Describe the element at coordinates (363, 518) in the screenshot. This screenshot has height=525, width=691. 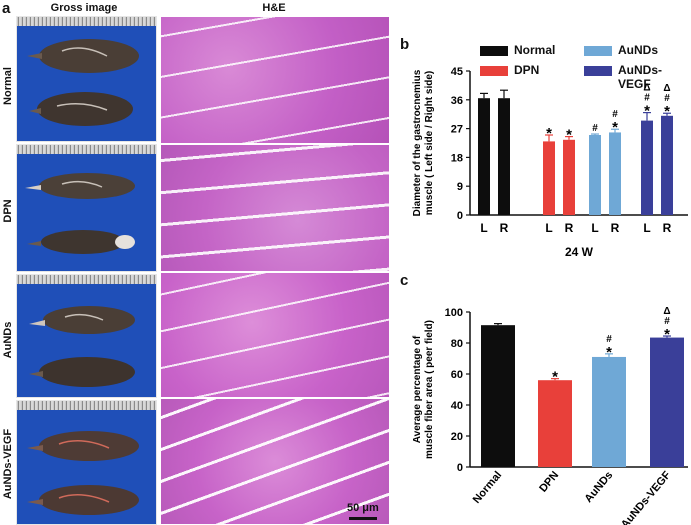
I see `scale-bar` at that location.